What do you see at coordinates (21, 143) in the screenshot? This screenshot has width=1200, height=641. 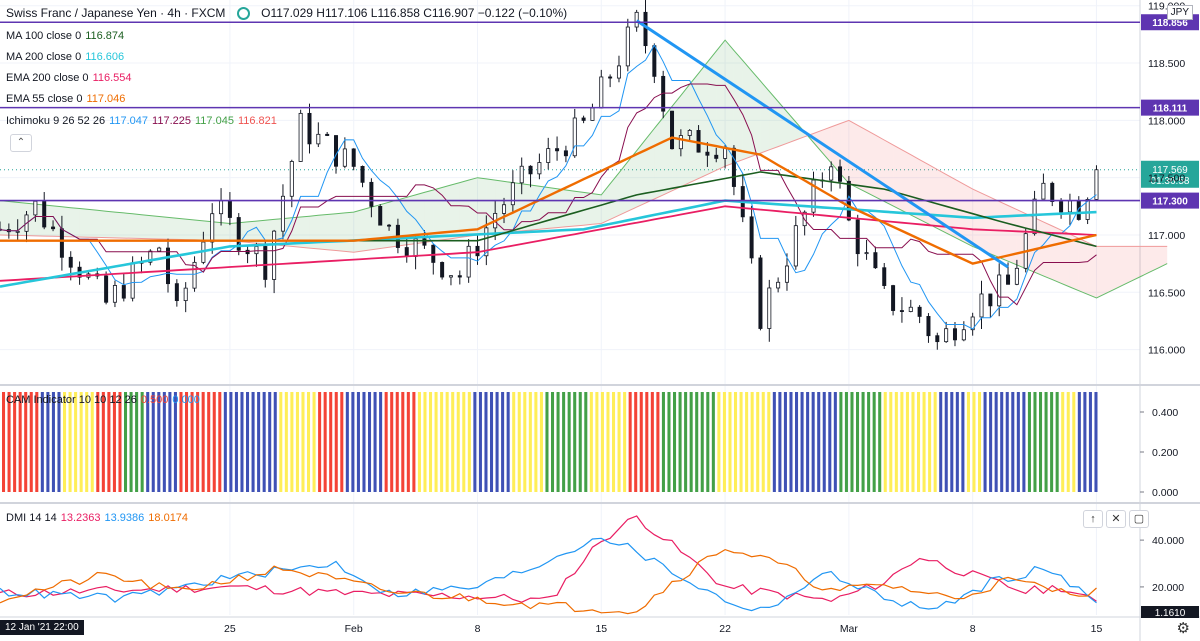 I see `collapse-legend-button: ⌃` at bounding box center [21, 143].